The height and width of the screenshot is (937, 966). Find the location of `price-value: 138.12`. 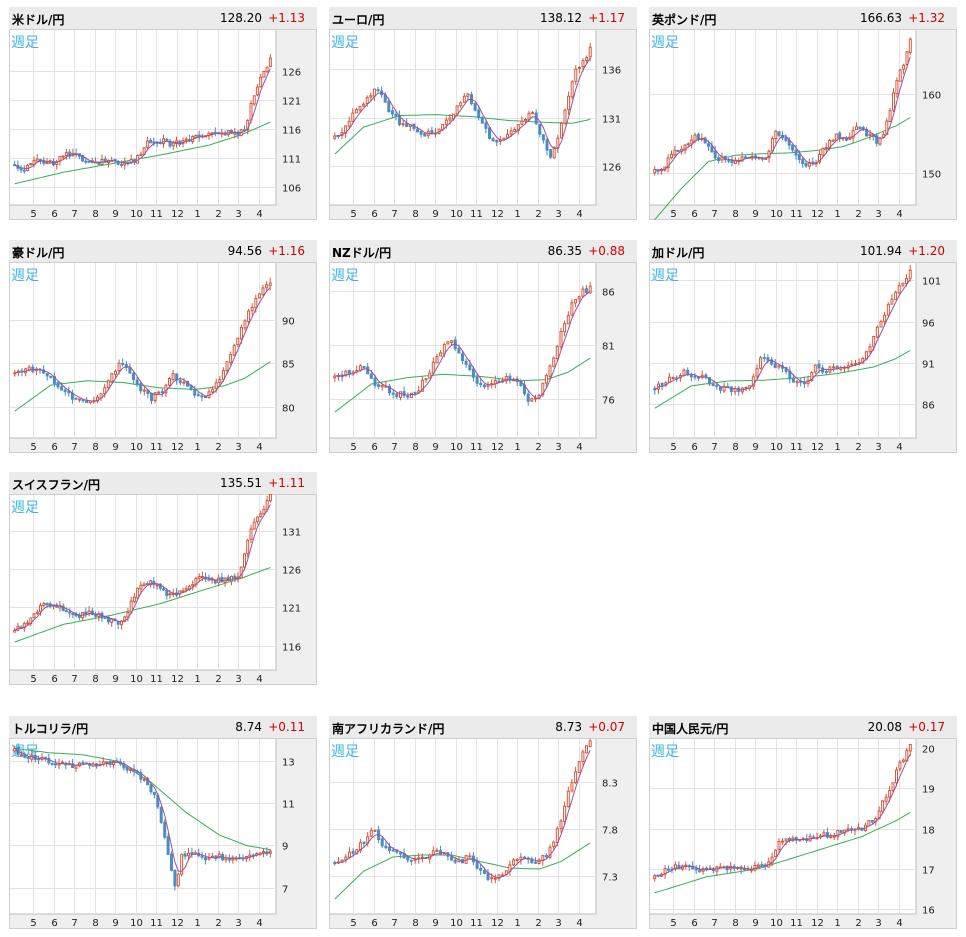

price-value: 138.12 is located at coordinates (561, 18).